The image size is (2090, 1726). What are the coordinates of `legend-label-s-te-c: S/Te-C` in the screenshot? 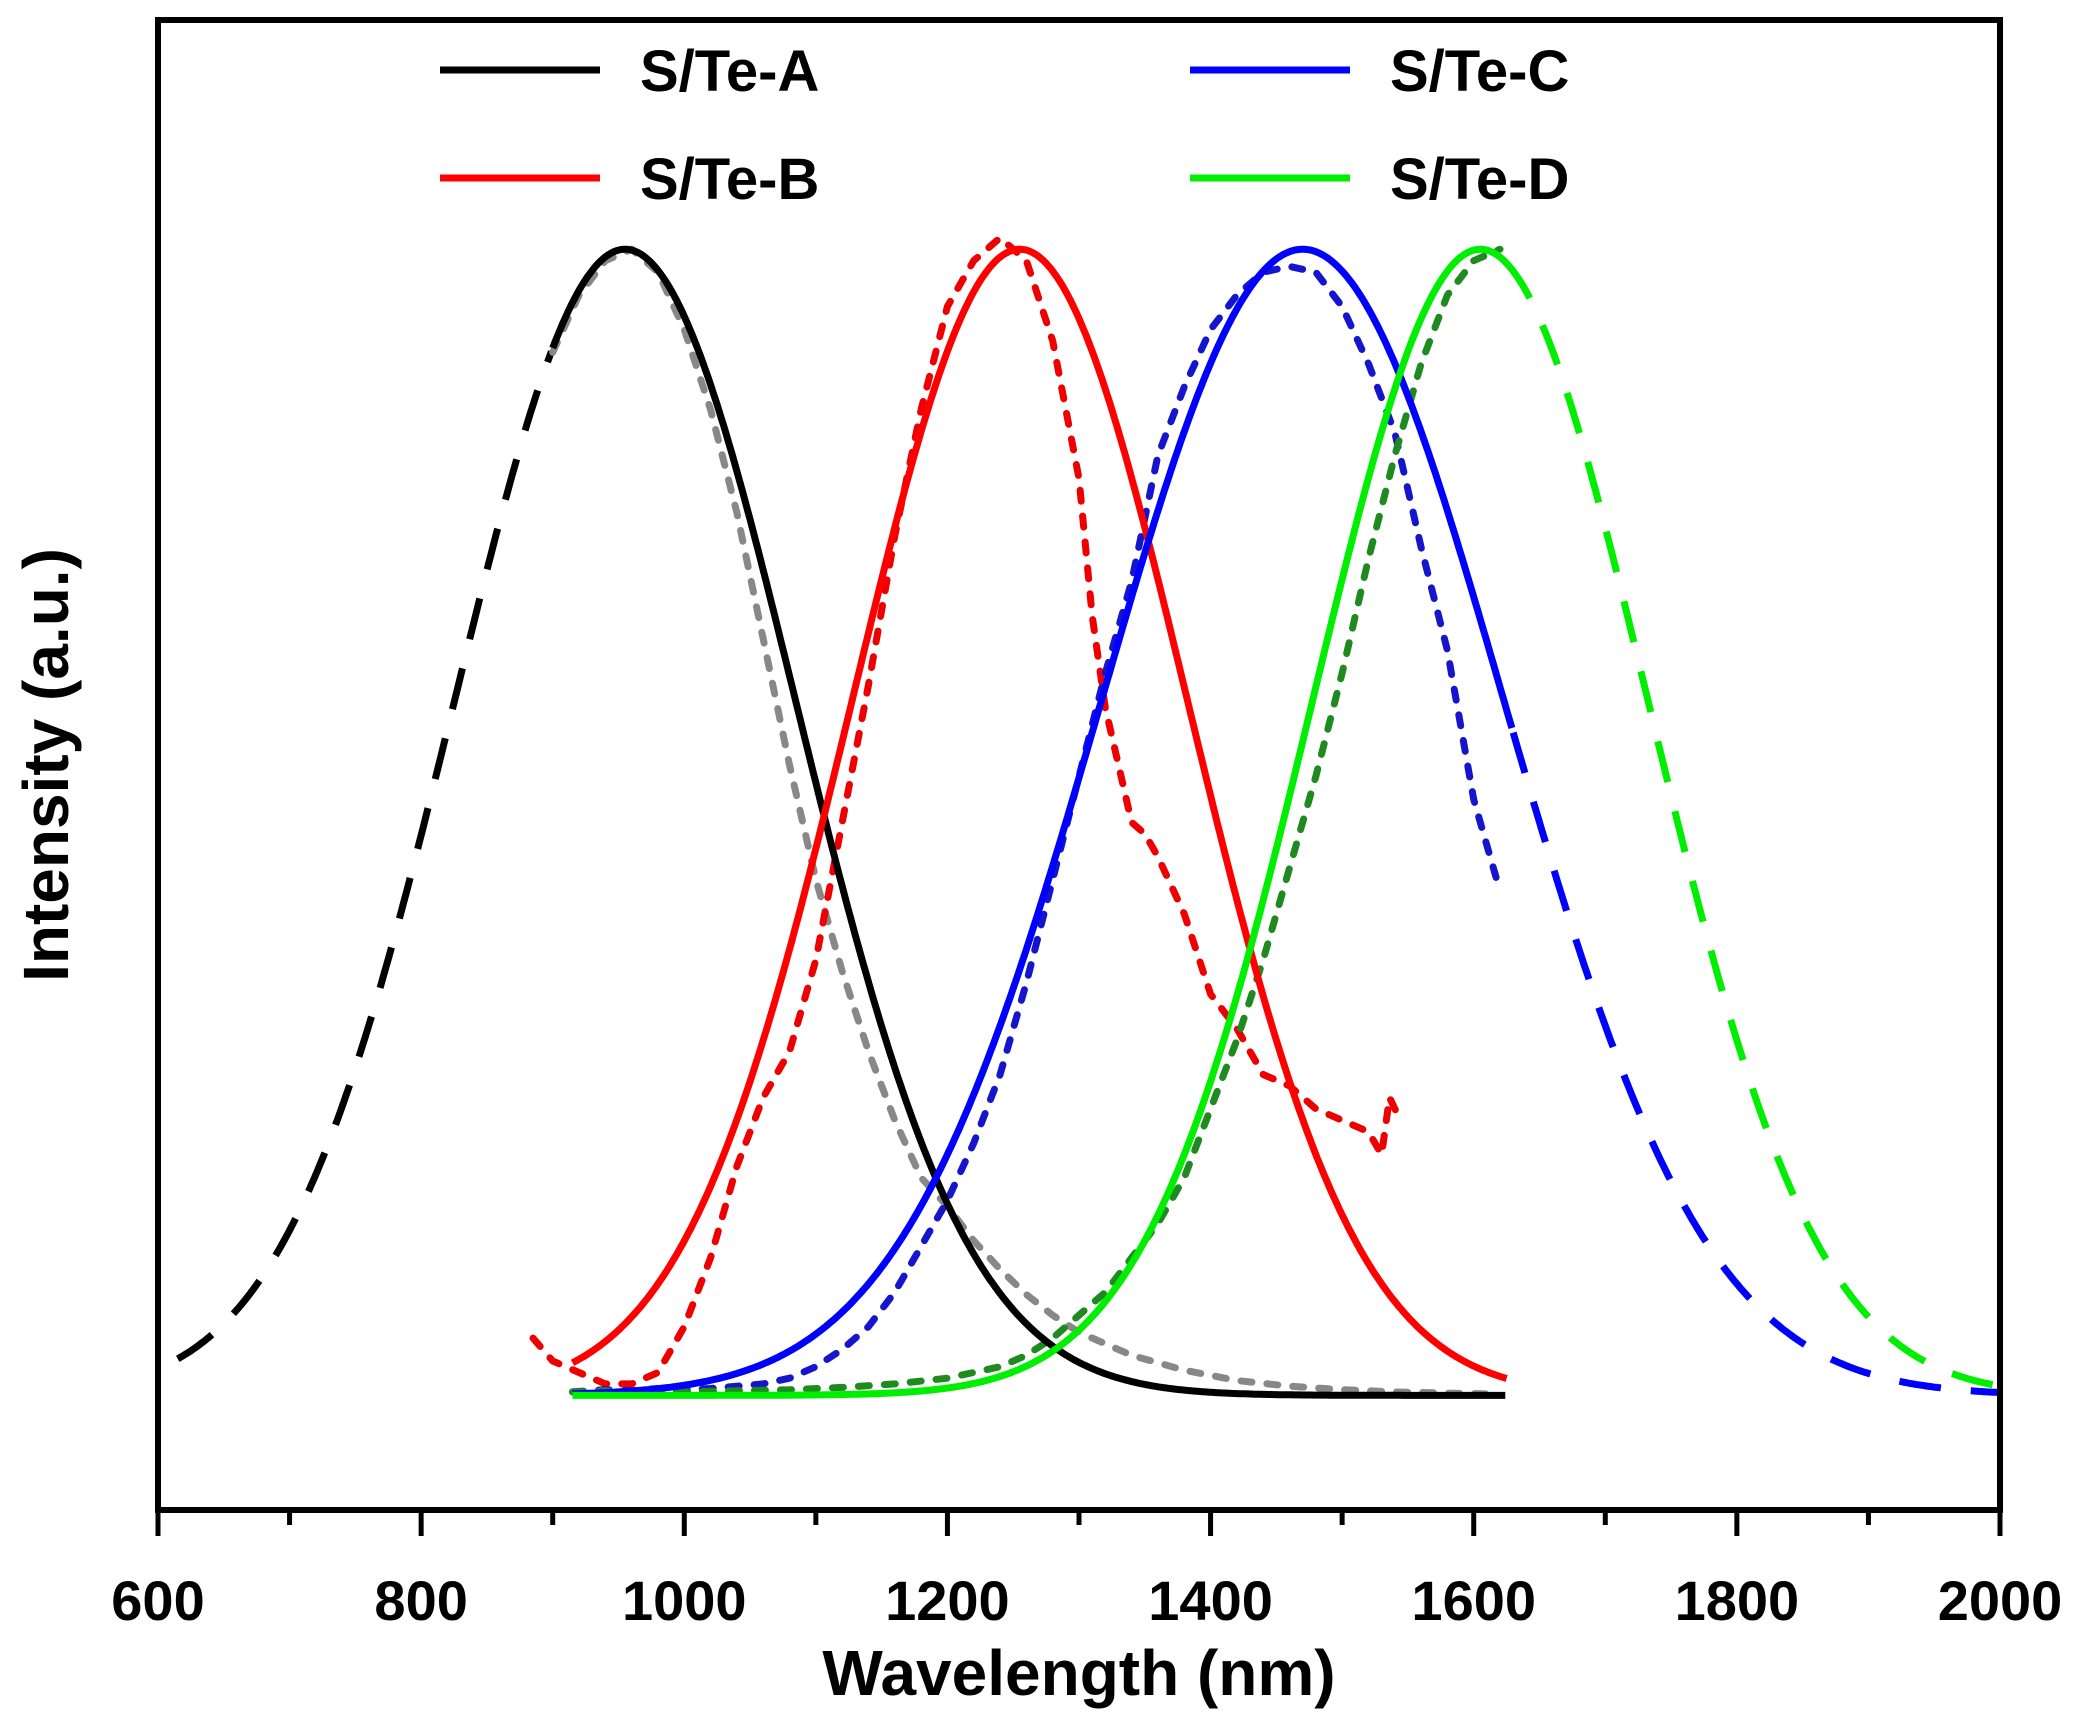 It's located at (1479, 71).